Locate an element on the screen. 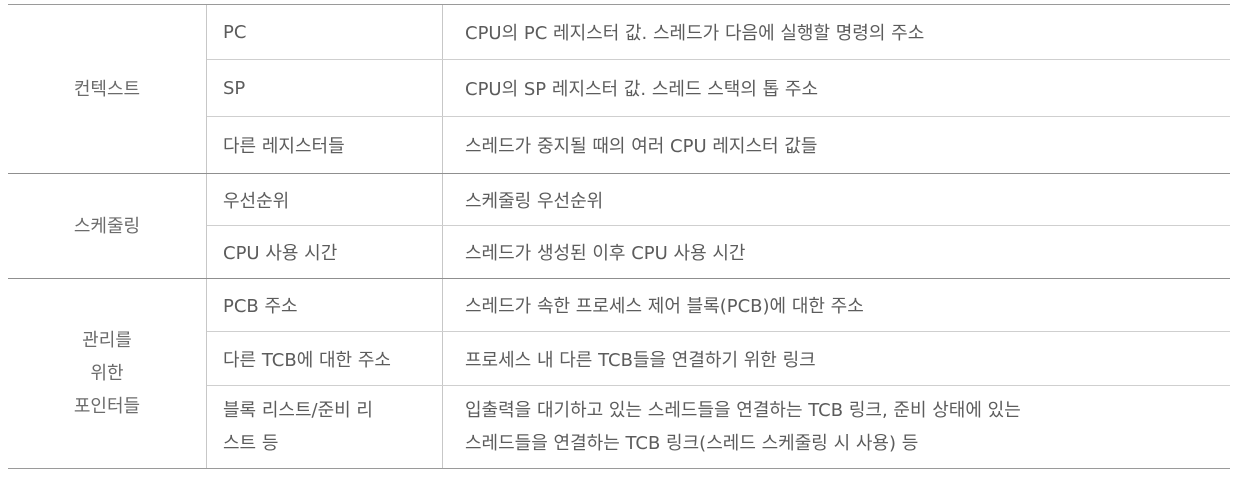 The height and width of the screenshot is (488, 1250). table-row: 다른 TCB에 대한 주소 프로세스 내 다른 TCB들을 연결하기 위한 링크 is located at coordinates (718, 359).